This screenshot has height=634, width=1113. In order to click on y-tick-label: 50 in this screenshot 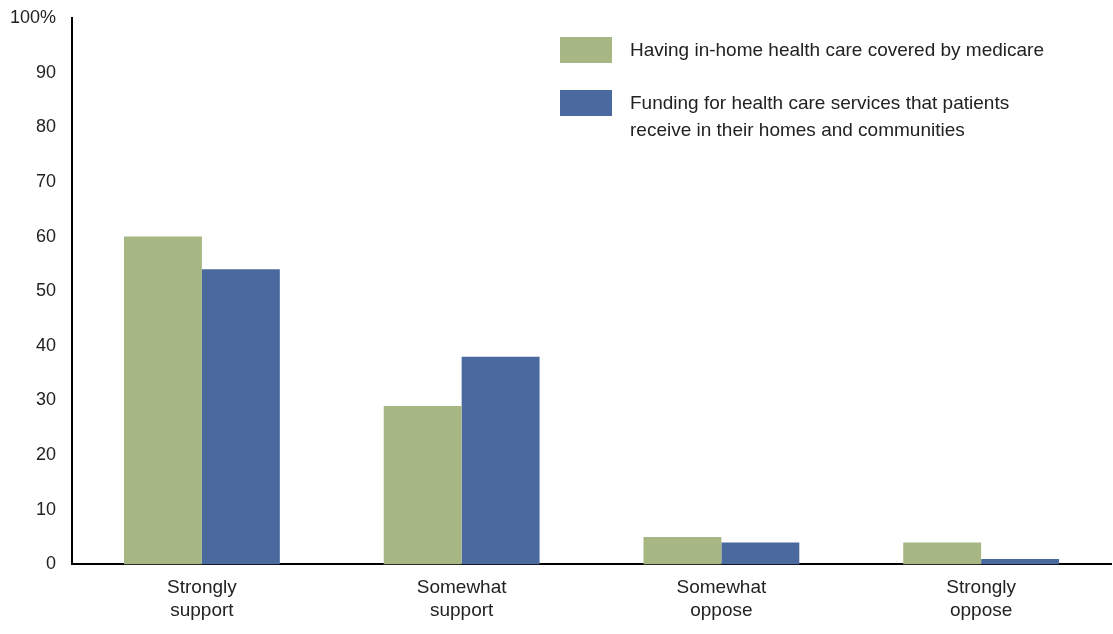, I will do `click(46, 290)`.